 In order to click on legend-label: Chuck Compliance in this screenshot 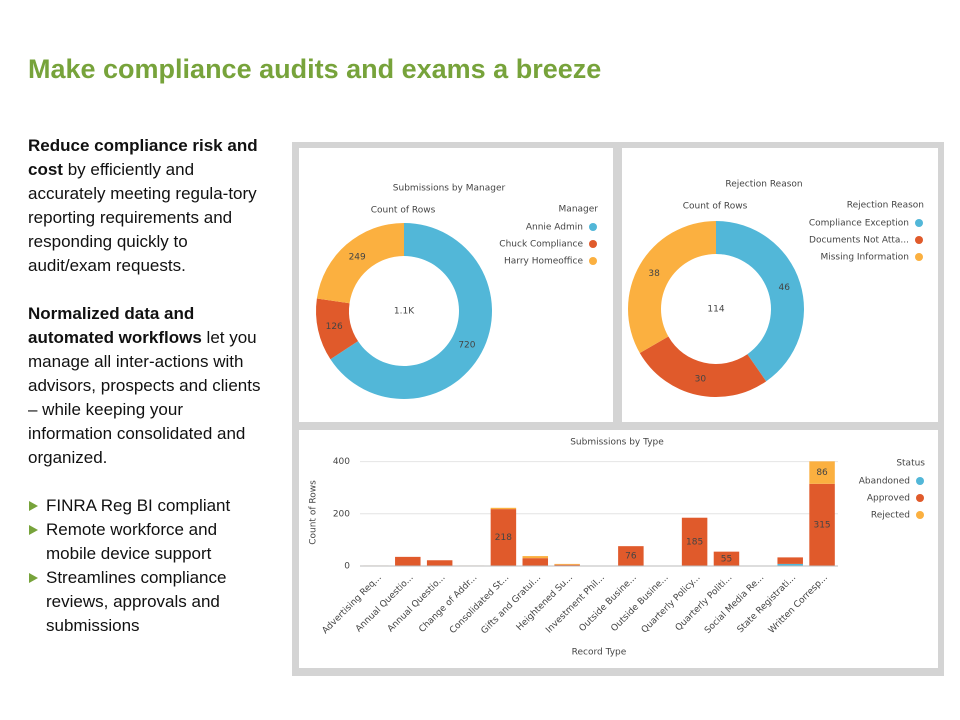, I will do `click(541, 245)`.